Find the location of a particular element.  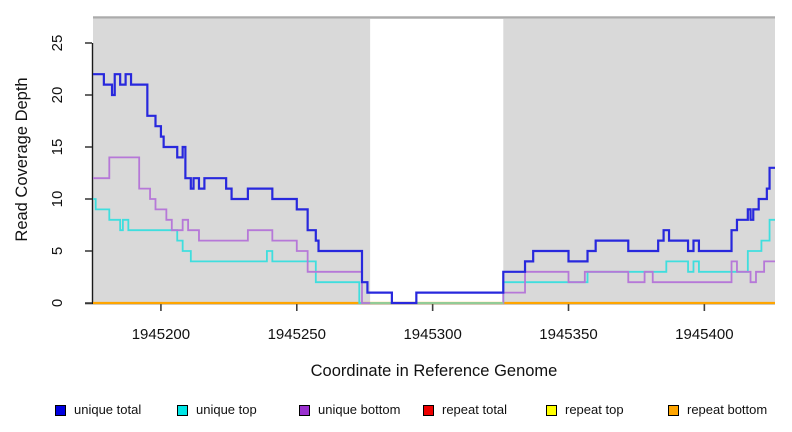

legend-item-unique-total: unique total is located at coordinates (98, 410).